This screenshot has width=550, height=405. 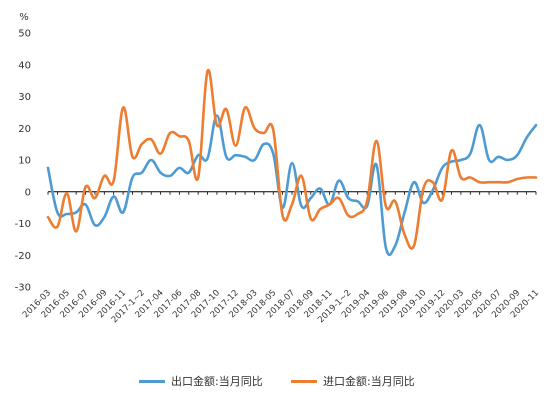 I want to click on y-tick-label: -20, so click(x=23, y=256).